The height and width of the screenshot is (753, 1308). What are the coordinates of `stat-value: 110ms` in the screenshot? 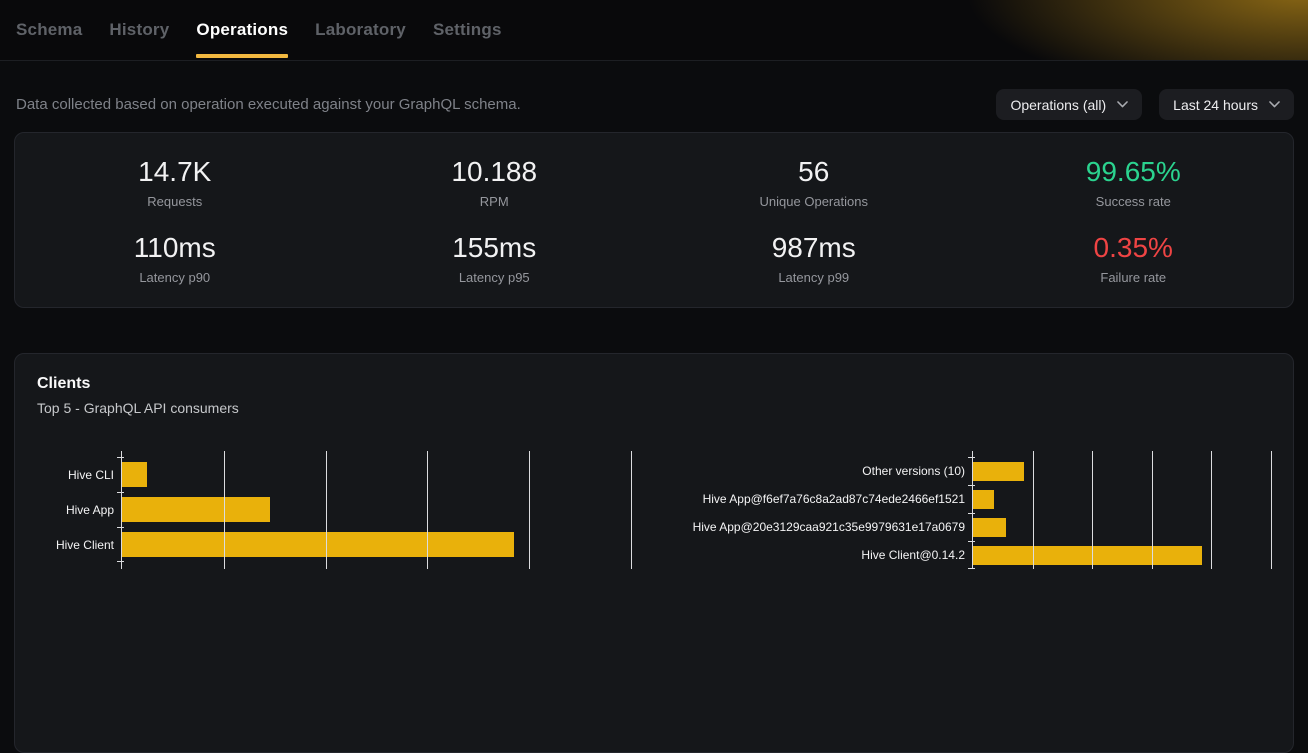 It's located at (174, 247).